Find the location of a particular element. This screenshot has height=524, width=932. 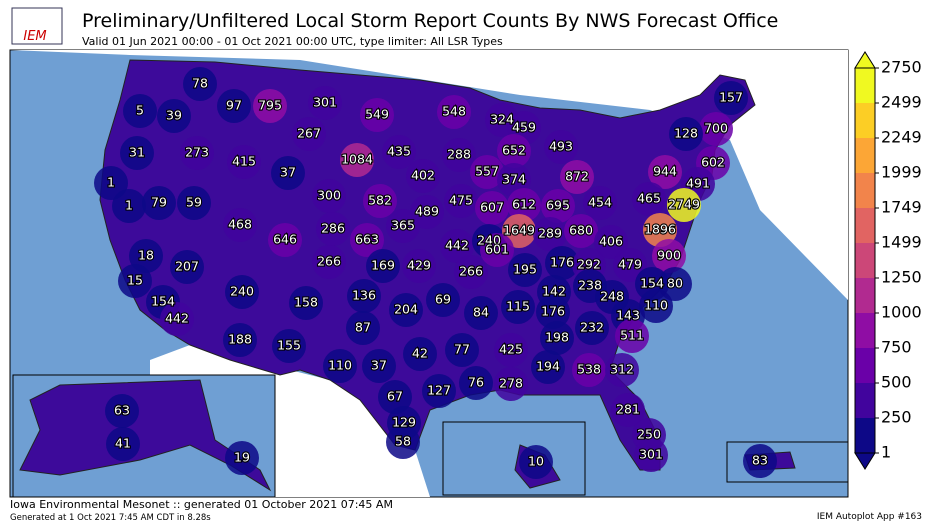

office-count: 115 is located at coordinates (518, 306).